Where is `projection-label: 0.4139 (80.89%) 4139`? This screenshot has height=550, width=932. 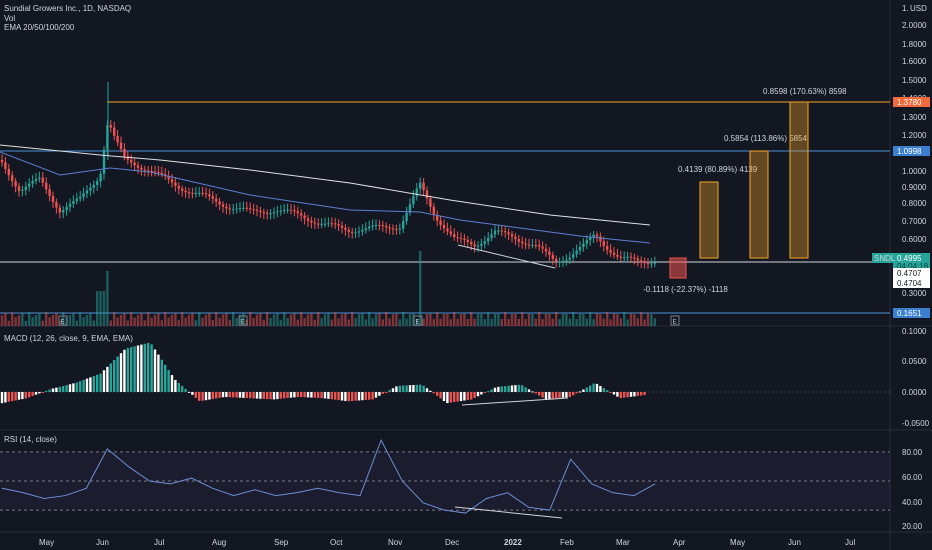
projection-label: 0.4139 (80.89%) 4139 is located at coordinates (718, 169).